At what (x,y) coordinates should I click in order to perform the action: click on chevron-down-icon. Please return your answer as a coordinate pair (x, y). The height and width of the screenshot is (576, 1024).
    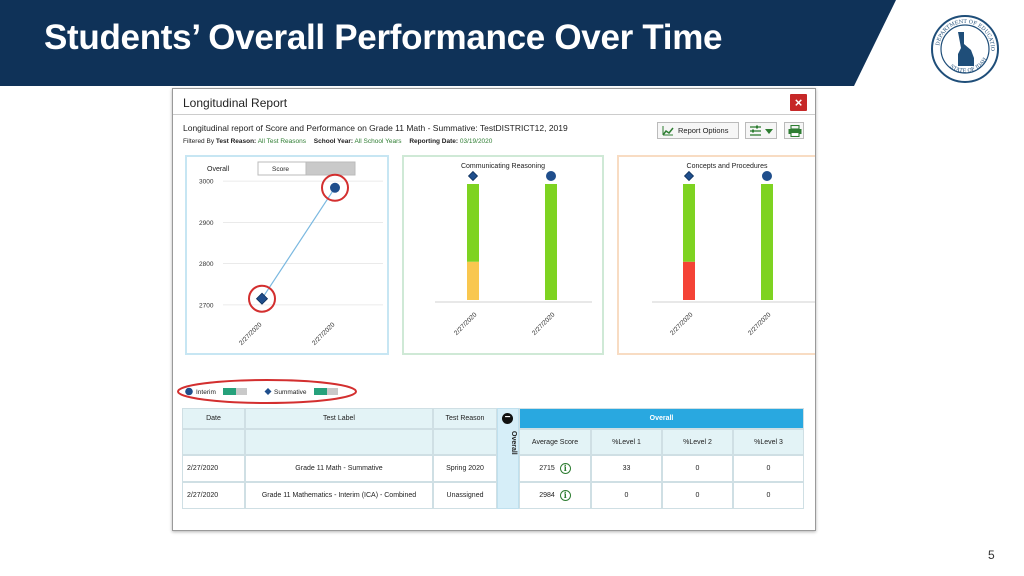
    Looking at the image, I should click on (769, 131).